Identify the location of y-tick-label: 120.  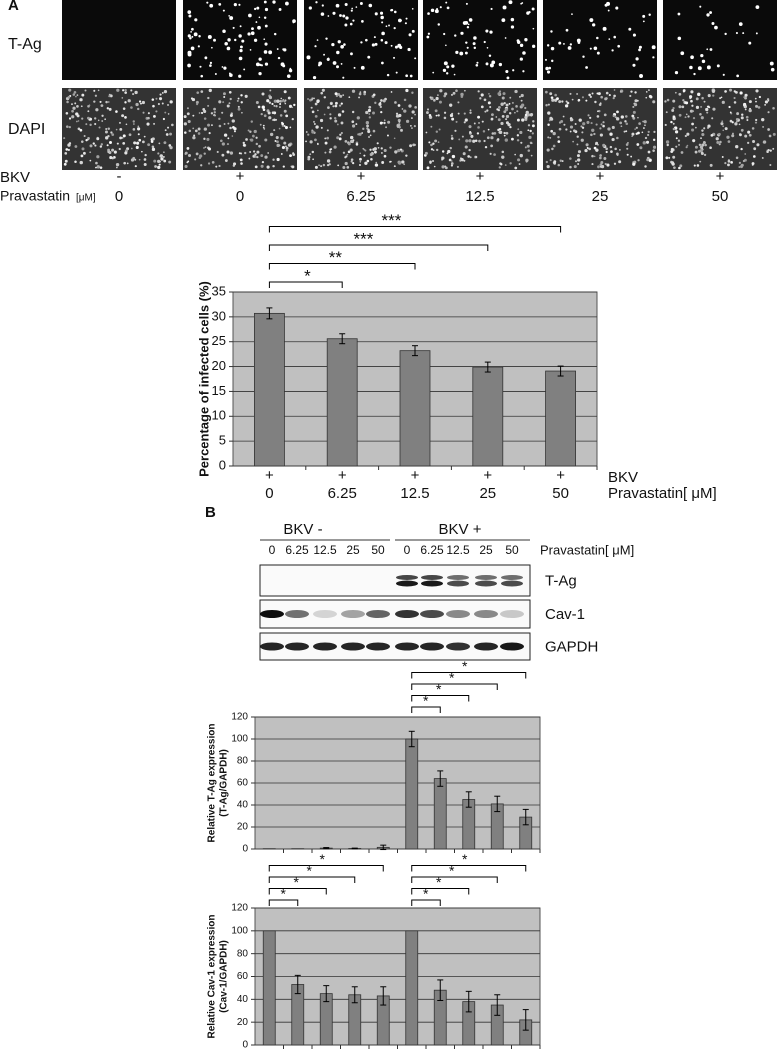
(239, 717).